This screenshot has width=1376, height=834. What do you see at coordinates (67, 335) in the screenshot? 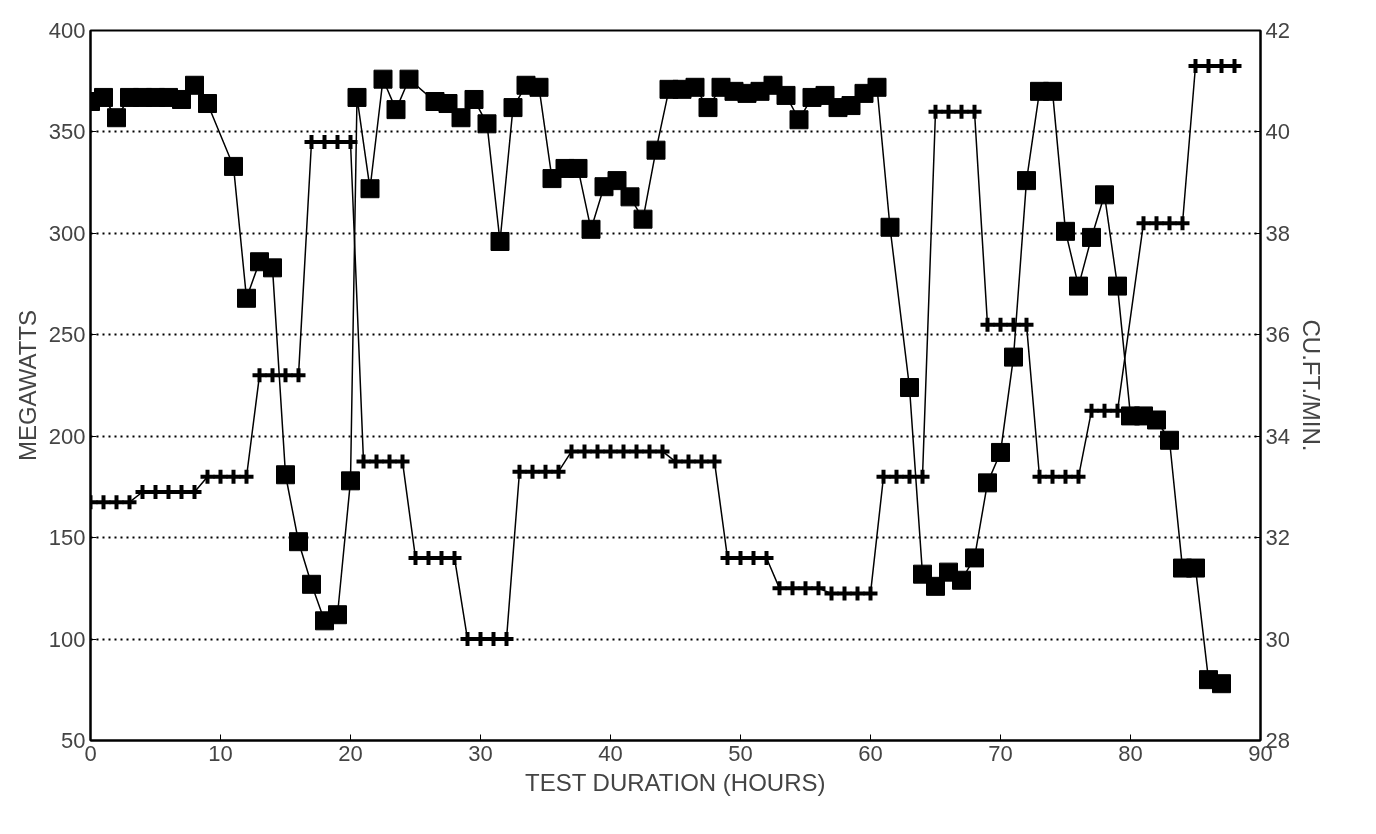
I see `y-tick-label: 250` at bounding box center [67, 335].